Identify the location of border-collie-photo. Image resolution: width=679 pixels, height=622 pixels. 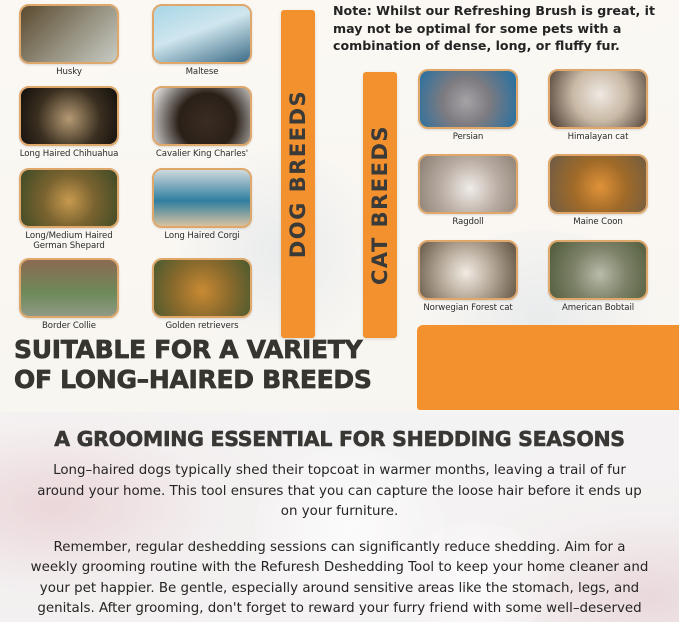
(69, 288).